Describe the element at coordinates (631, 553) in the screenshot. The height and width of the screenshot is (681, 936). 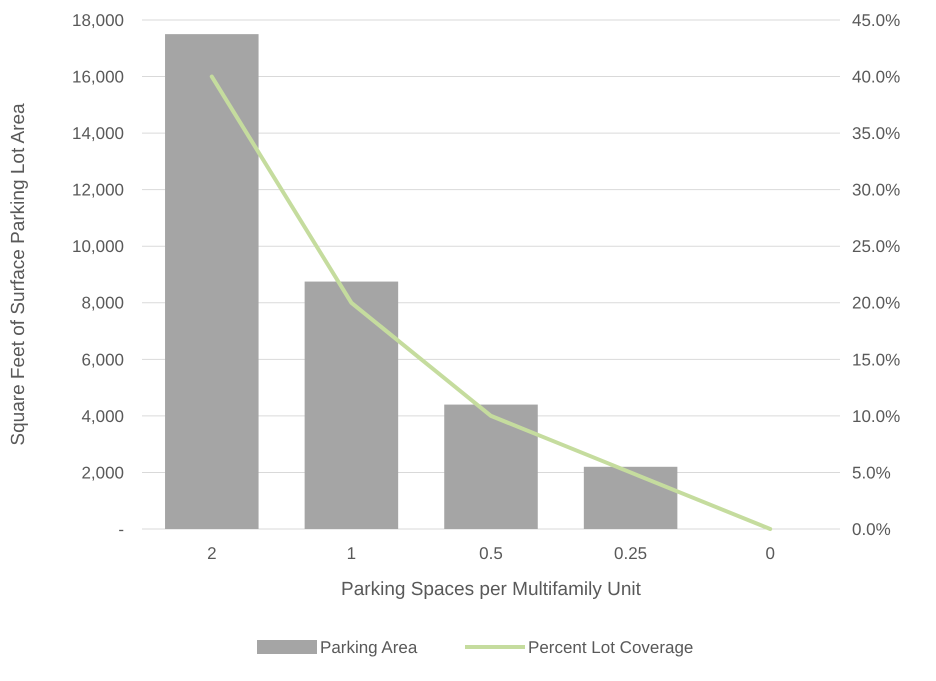
I see `x-tick-label: 0.25` at that location.